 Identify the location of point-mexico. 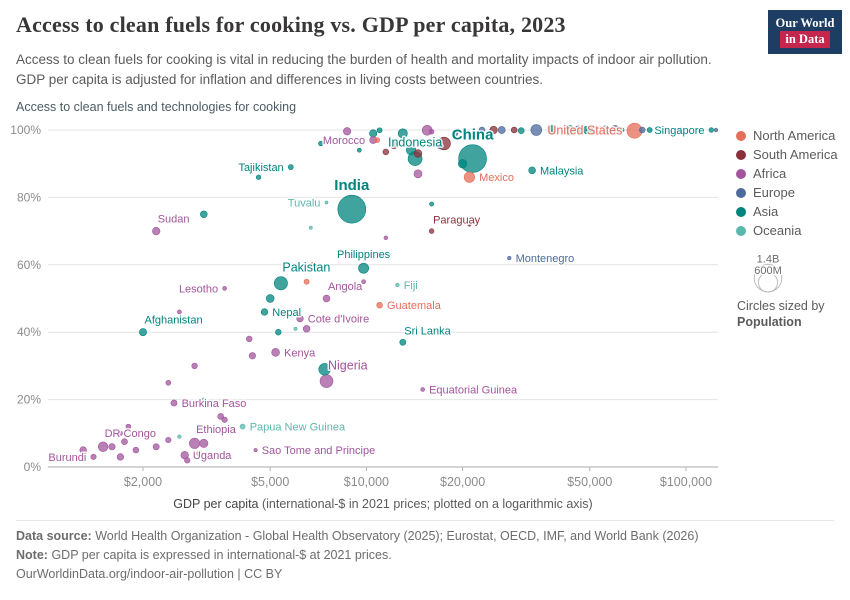
(469, 177).